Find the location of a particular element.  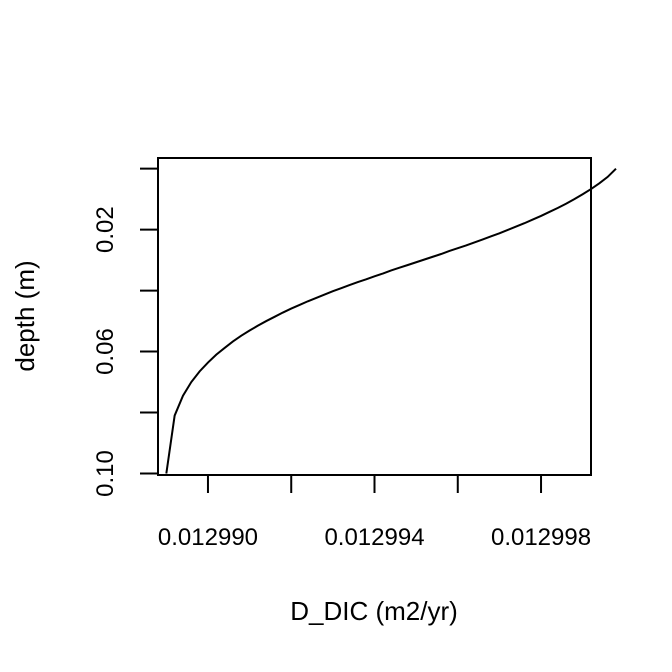

y-tick-label: 0.02 is located at coordinates (105, 229).